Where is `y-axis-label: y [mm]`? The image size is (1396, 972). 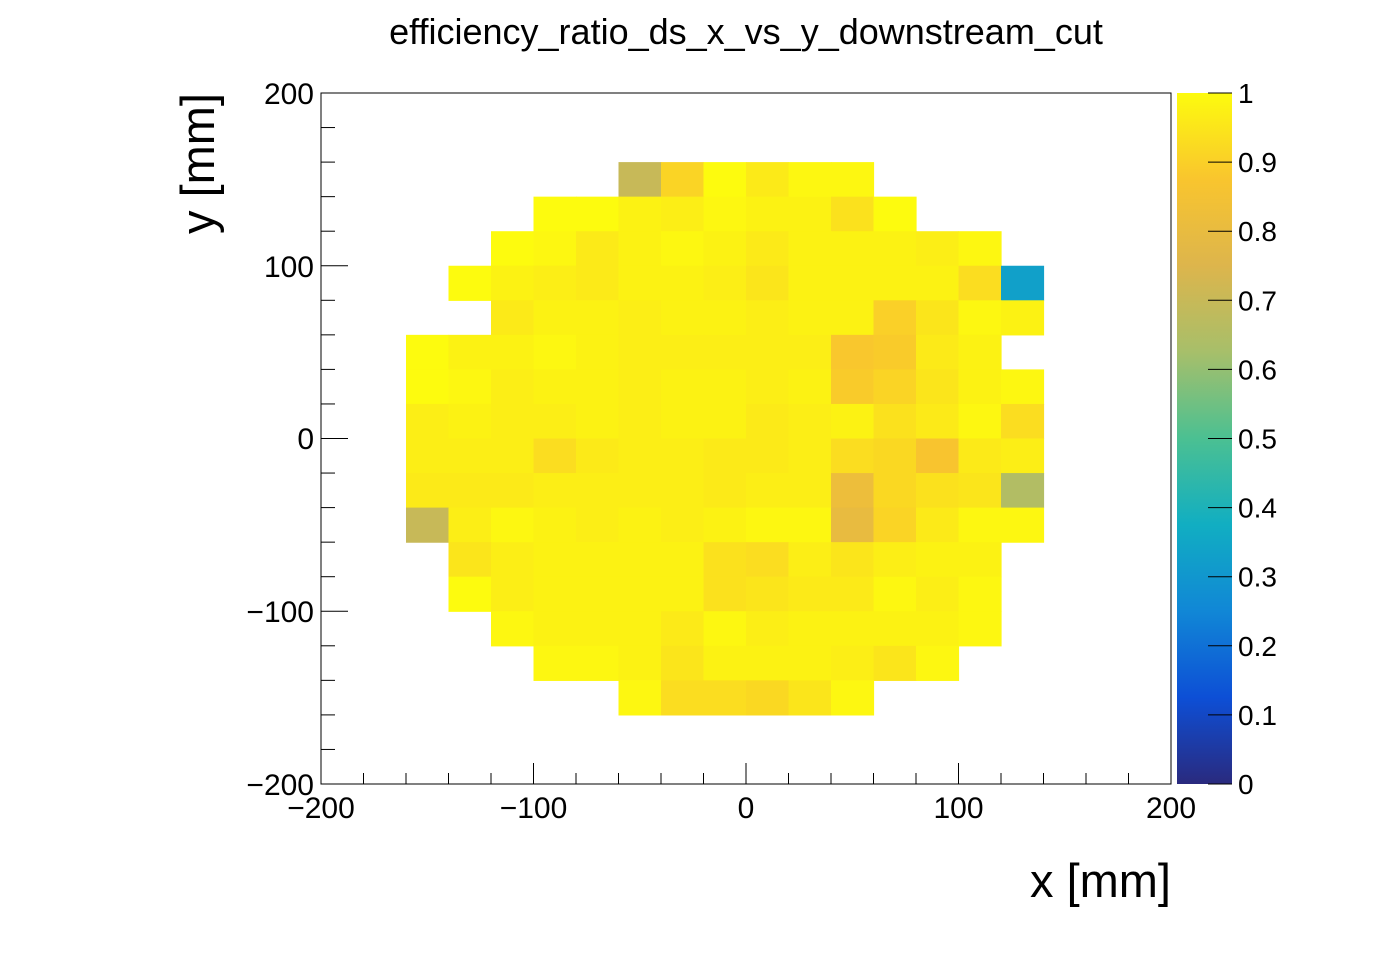
y-axis-label: y [mm] is located at coordinates (197, 163).